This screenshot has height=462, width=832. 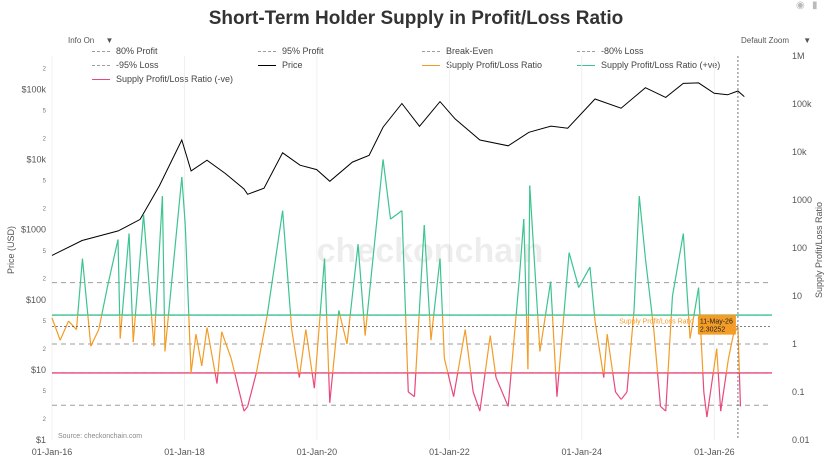 I want to click on bar-chart-icon: ▮, so click(x=815, y=5).